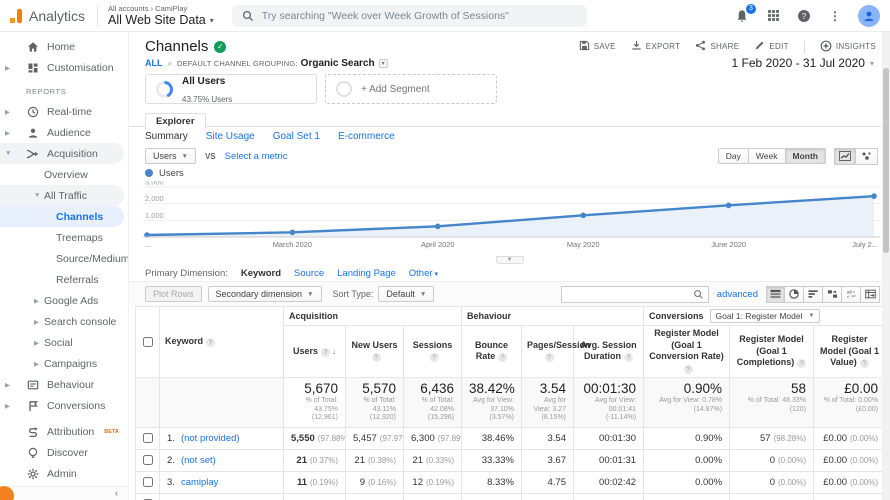  Describe the element at coordinates (64, 363) in the screenshot. I see `sidebar-item-campaigns: ▶ Campaigns` at that location.